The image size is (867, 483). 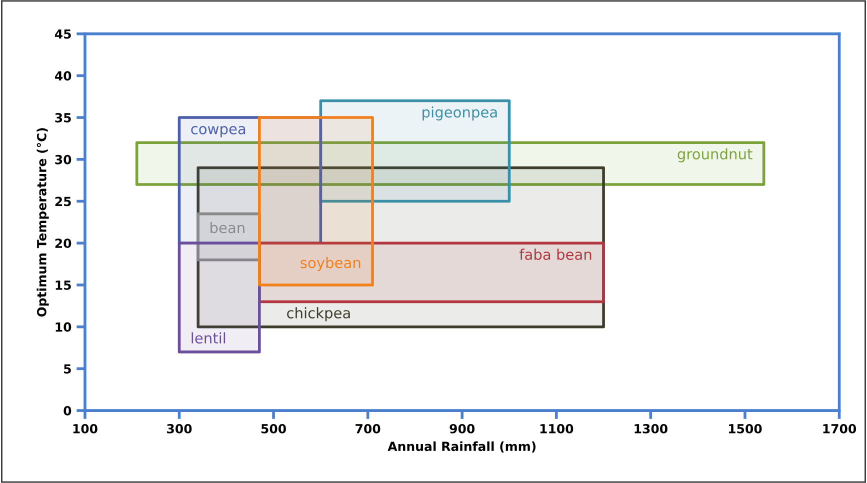 I want to click on series-label: bean, so click(x=227, y=228).